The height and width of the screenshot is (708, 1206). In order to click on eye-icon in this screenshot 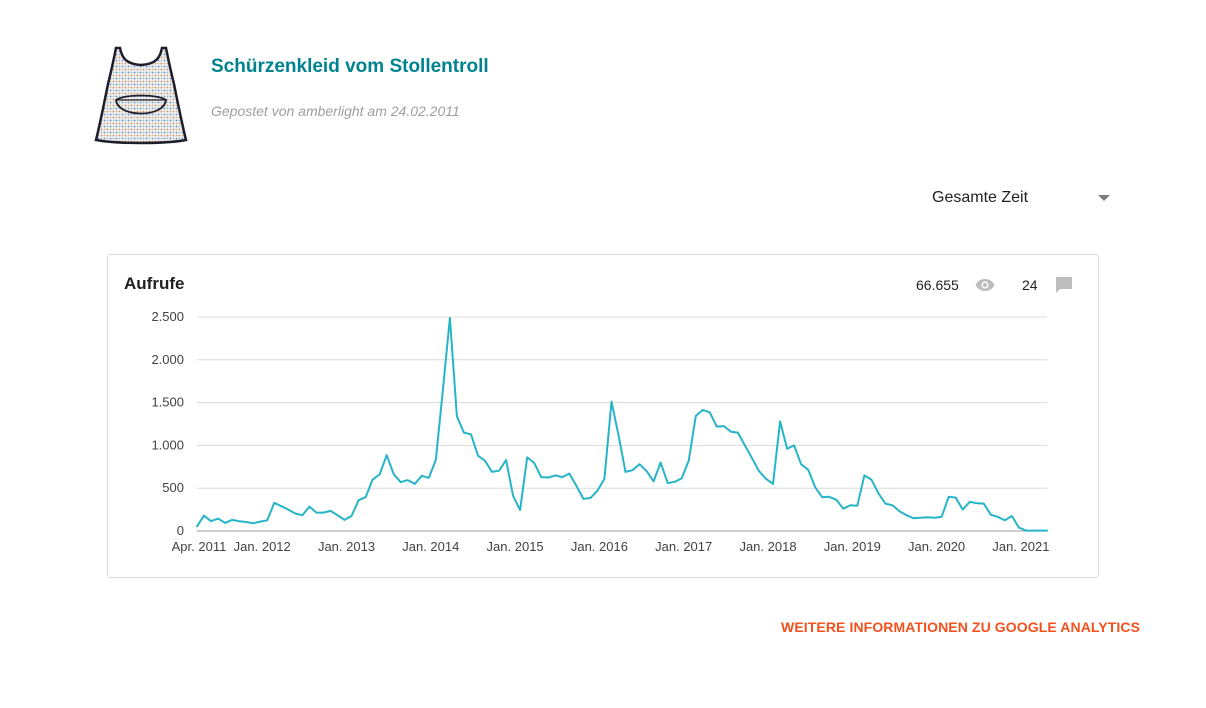, I will do `click(985, 285)`.